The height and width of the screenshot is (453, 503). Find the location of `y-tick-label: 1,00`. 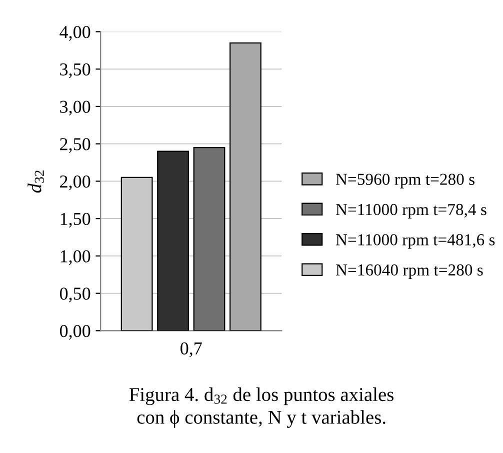

y-tick-label: 1,00 is located at coordinates (75, 257).